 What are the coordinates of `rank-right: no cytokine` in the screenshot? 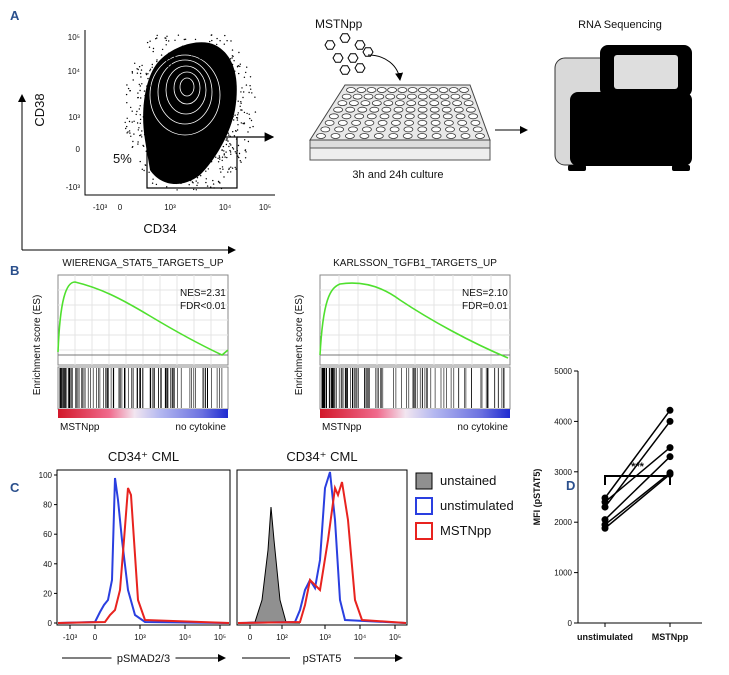 It's located at (482, 427).